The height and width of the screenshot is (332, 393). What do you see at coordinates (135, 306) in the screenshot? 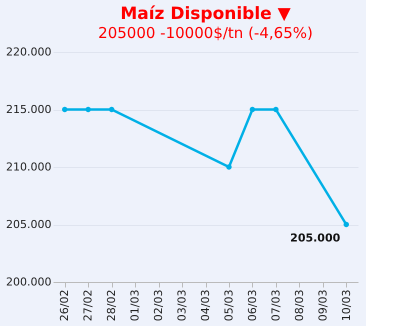
I see `x-tick-label: 01/03` at bounding box center [135, 306].